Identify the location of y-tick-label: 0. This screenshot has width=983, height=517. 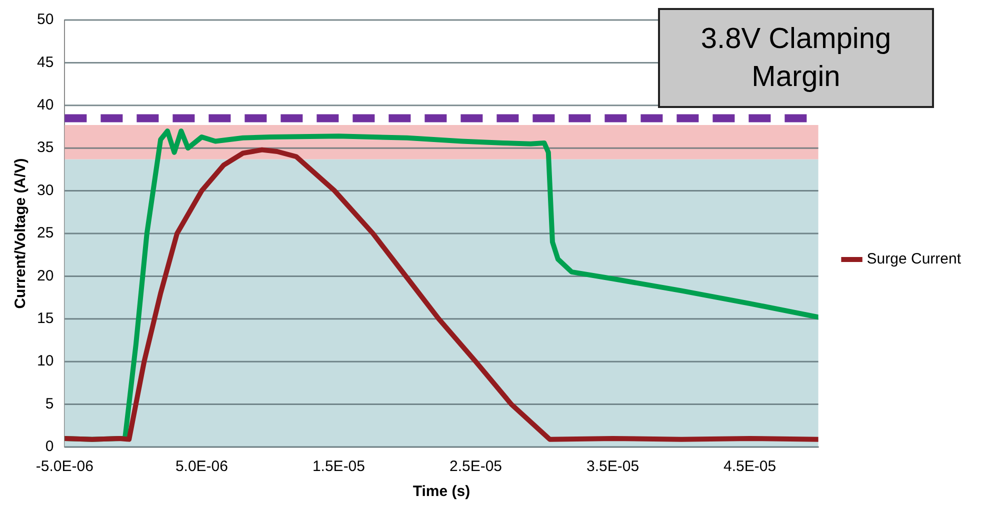
(49, 447).